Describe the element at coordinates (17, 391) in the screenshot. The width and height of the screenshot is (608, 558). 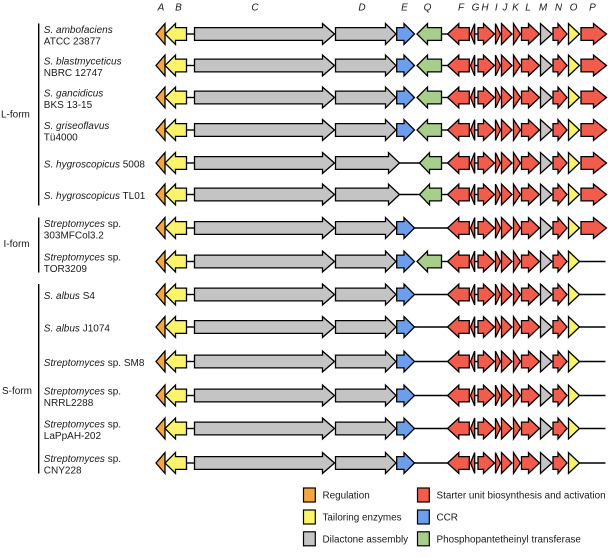
I see `svg-text: S-form` at that location.